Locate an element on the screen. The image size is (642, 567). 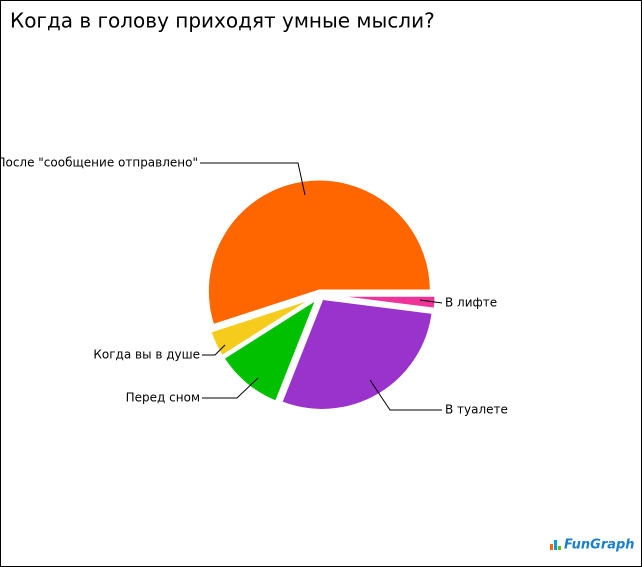
slice-label: Перед сном is located at coordinates (163, 398).